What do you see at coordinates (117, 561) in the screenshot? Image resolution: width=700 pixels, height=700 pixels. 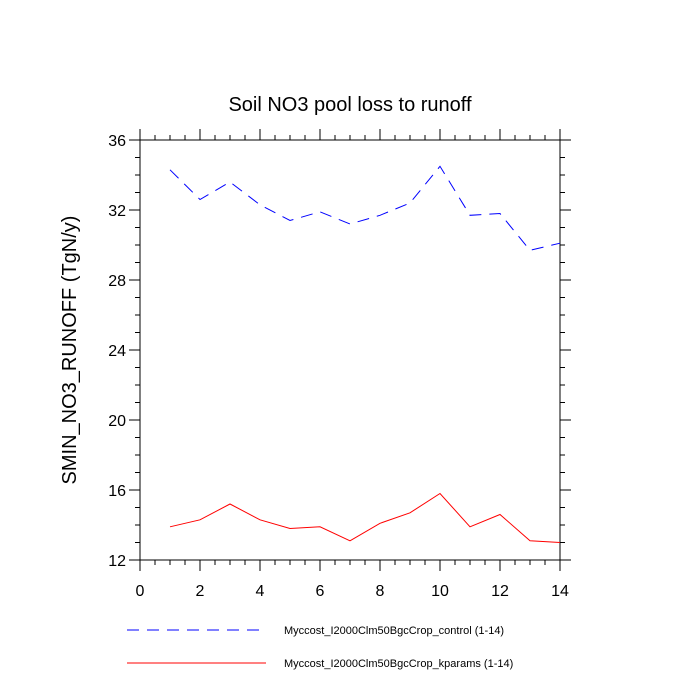 I see `y-tick-label: 12` at bounding box center [117, 561].